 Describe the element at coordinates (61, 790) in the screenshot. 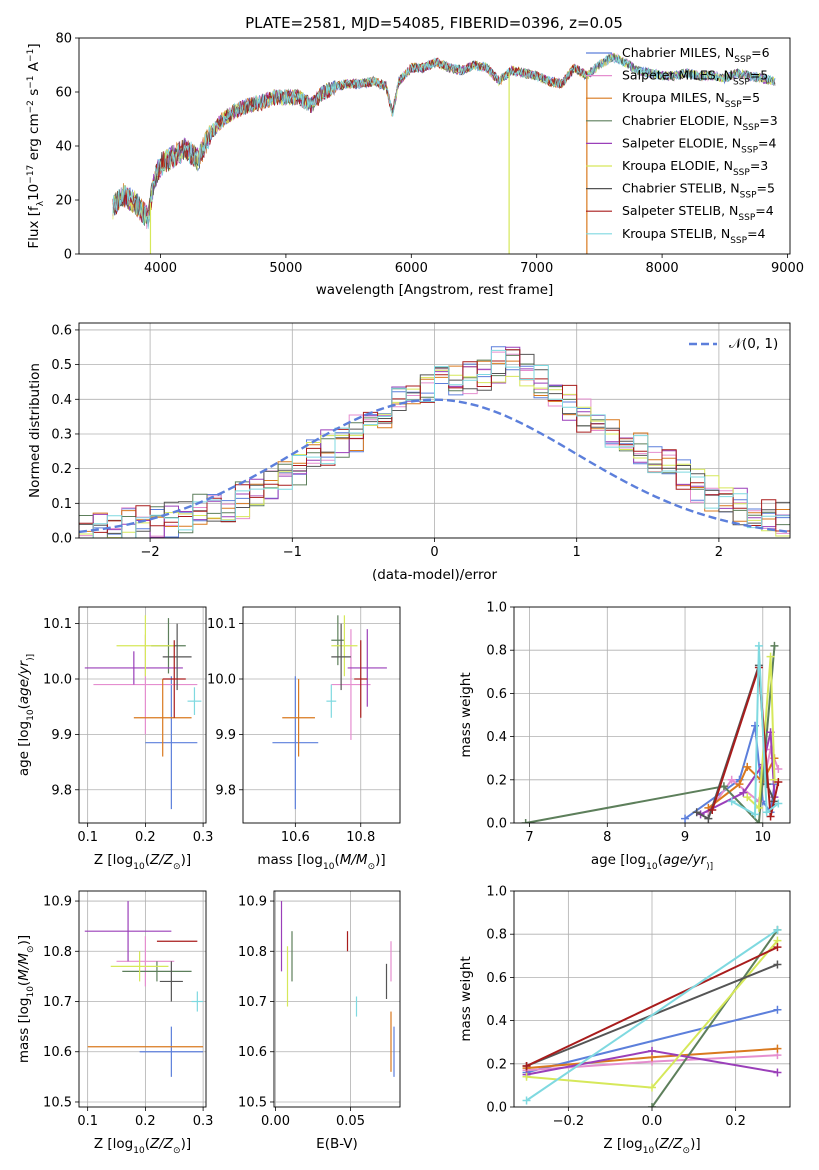

I see `y-tick-label: 9.8` at that location.